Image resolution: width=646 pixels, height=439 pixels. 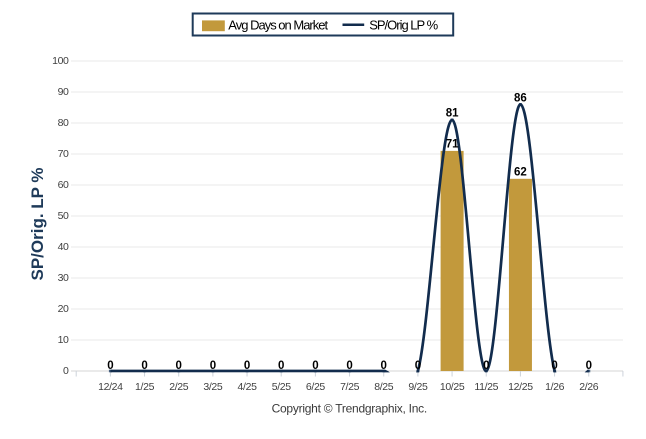 I want to click on svg-text: 12/24, so click(x=110, y=387).